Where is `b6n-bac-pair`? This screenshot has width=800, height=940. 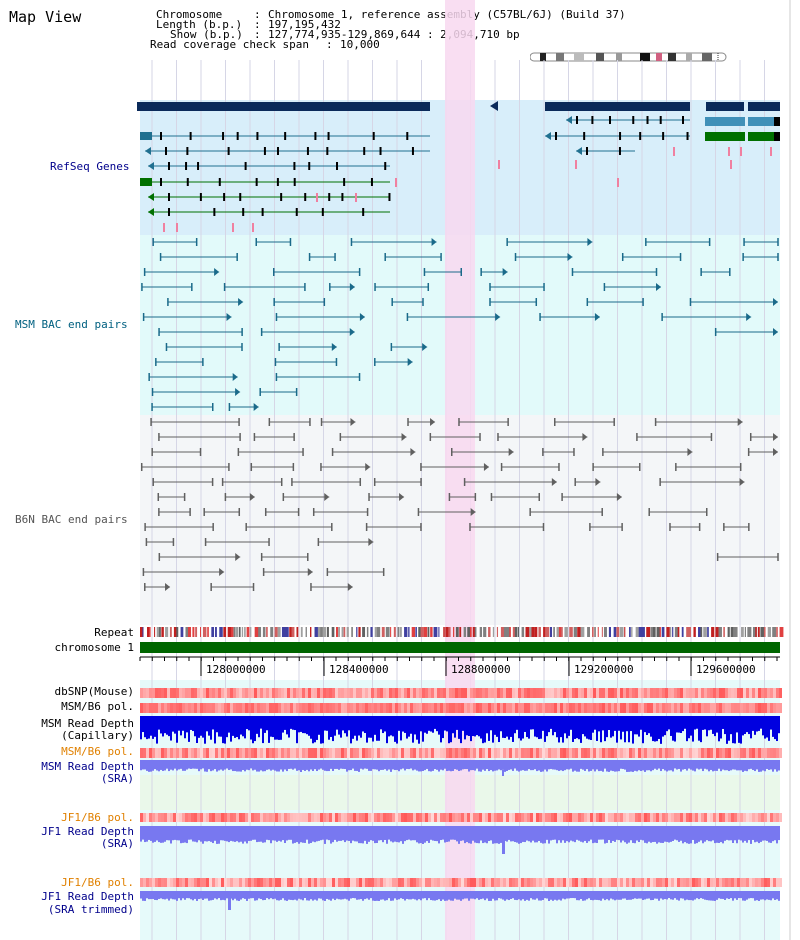
b6n-bac-pair is located at coordinates (327, 497).